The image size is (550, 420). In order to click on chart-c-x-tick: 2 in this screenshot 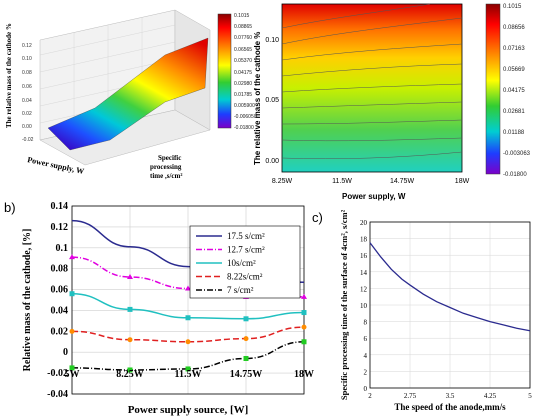, I will do `click(370, 396)`.